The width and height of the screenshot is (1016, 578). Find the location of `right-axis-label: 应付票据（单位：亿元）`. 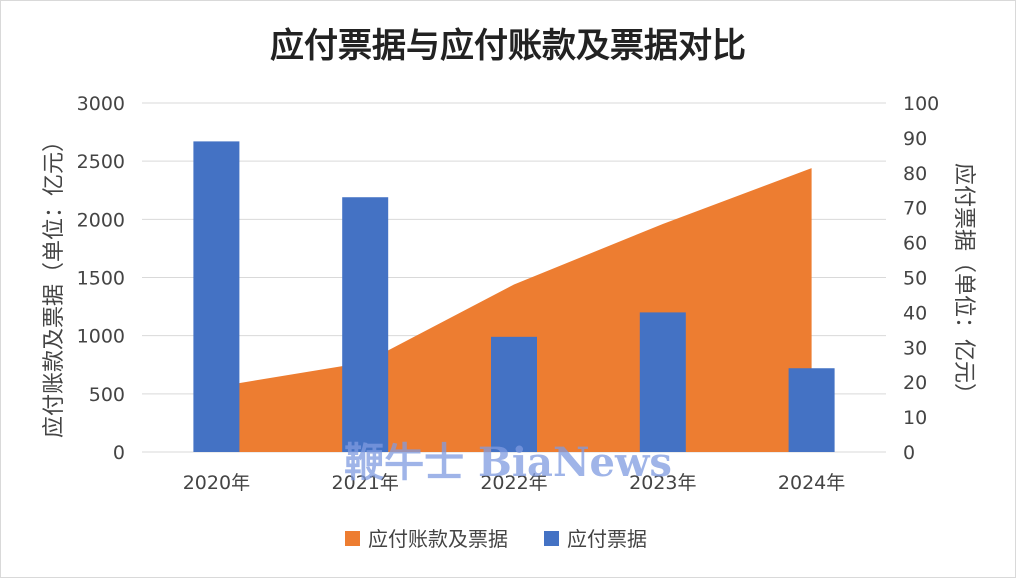

right-axis-label: 应付票据（单位：亿元） is located at coordinates (963, 284).